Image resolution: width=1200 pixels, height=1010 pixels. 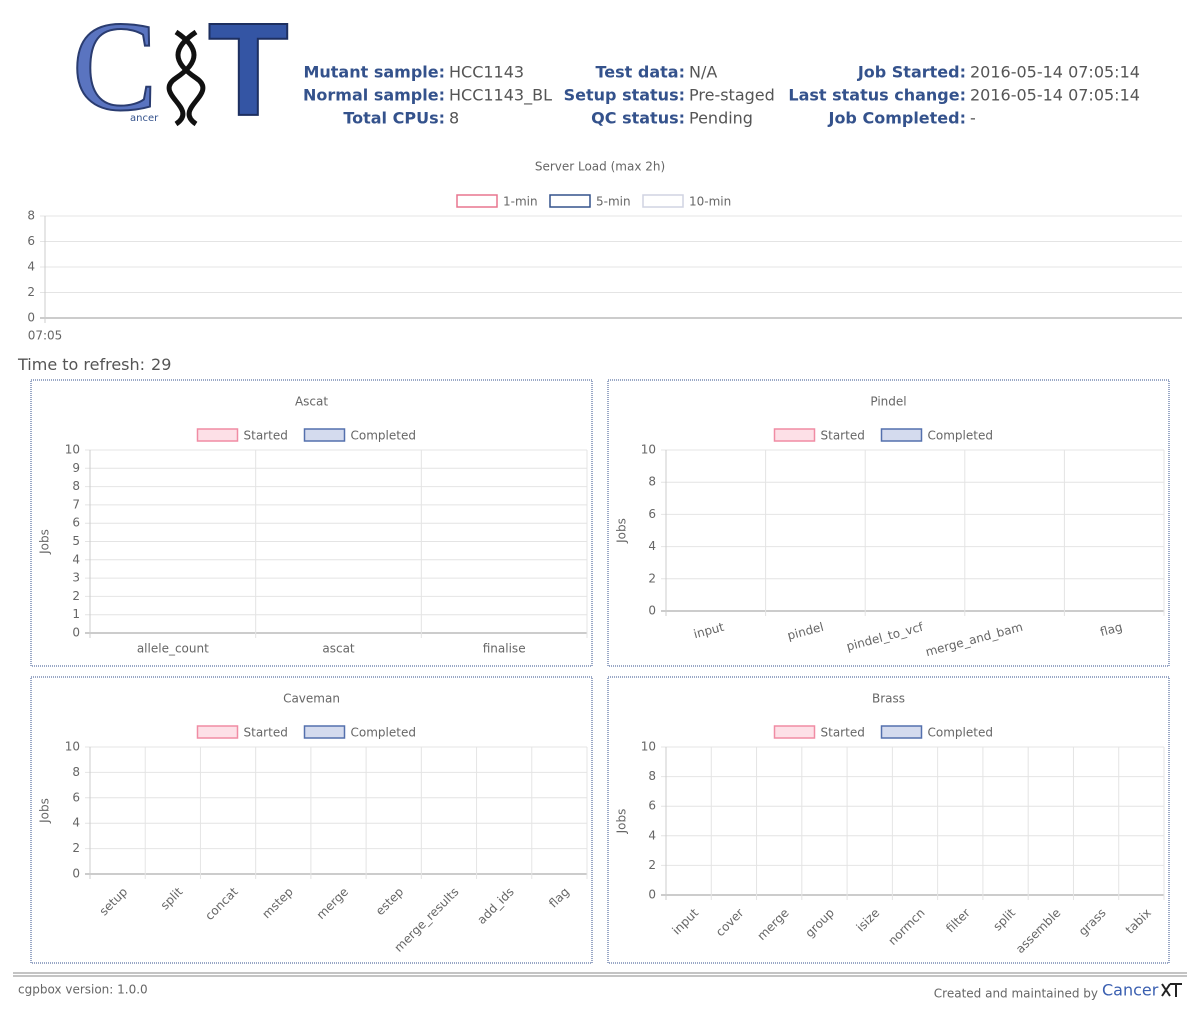 I want to click on x-tick-label: pindel, so click(x=805, y=631).